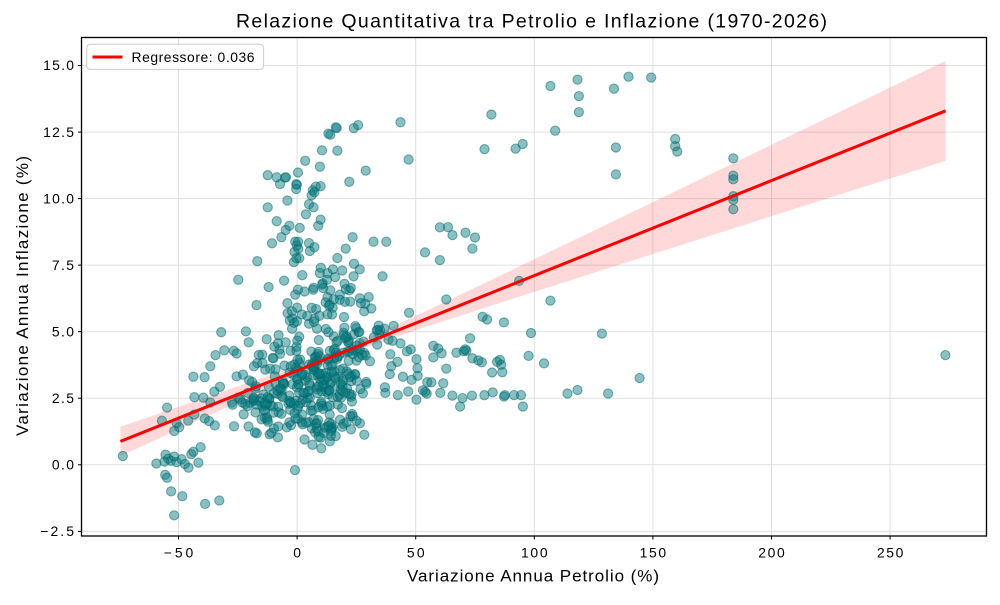  What do you see at coordinates (22, 296) in the screenshot?
I see `svg-text:Variazione Annua Inflazione (%: Variazione Annua Inflazione (%)` at bounding box center [22, 296].